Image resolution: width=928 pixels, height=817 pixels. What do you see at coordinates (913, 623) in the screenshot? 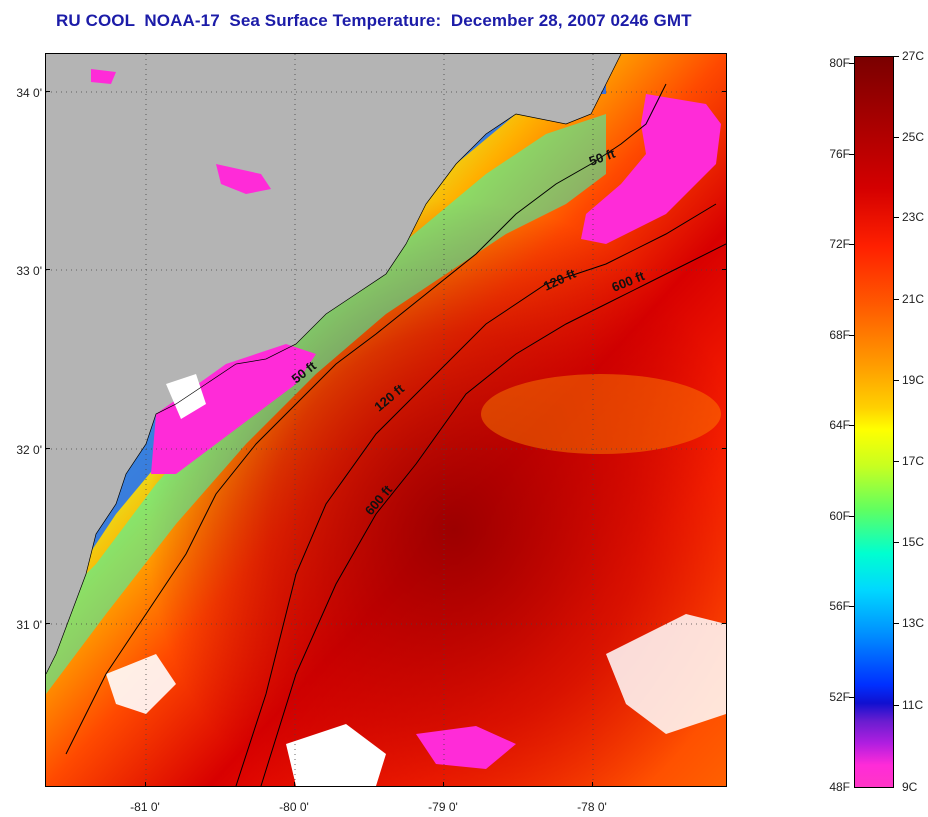
I see `colorbar-celsius-label: 13C` at bounding box center [913, 623].